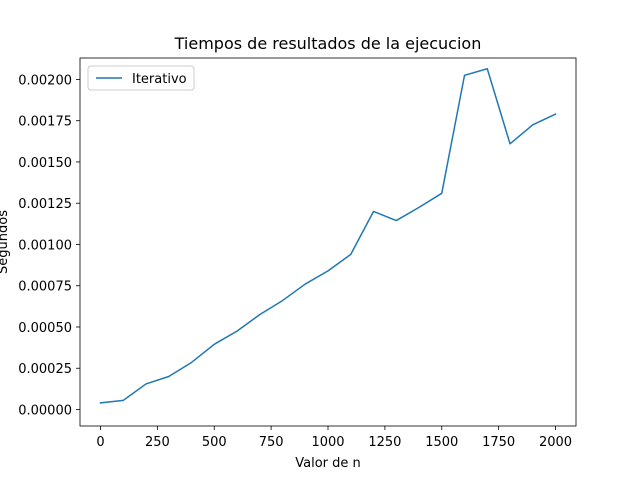 The image size is (640, 480). Describe the element at coordinates (45, 204) in the screenshot. I see `y-tick-label: 0.00125` at that location.